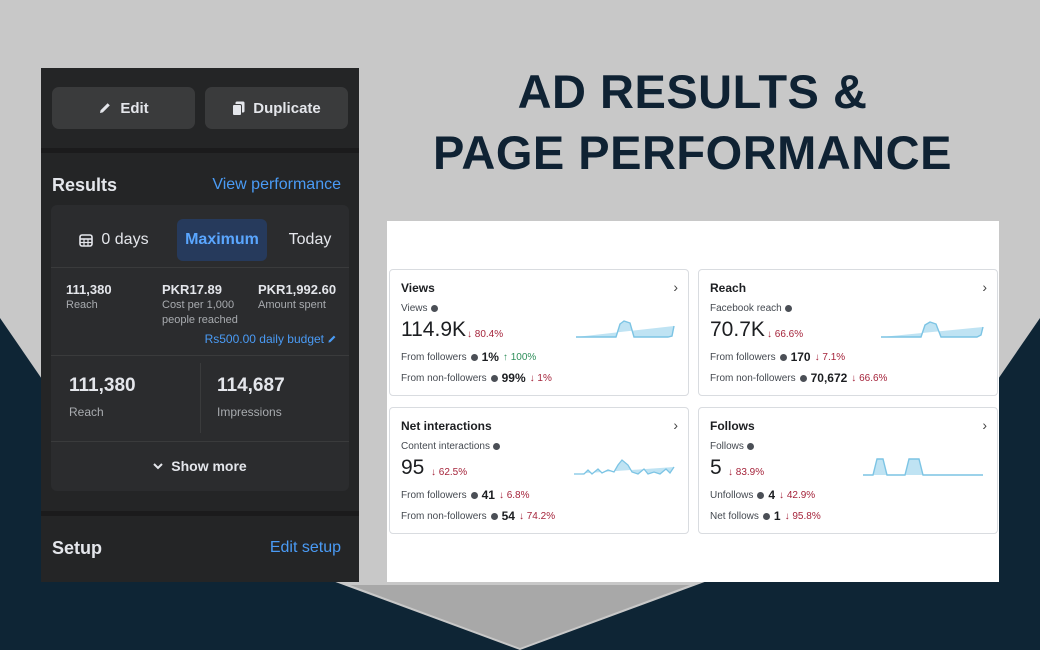  What do you see at coordinates (728, 288) in the screenshot?
I see `card-title: Reach` at bounding box center [728, 288].